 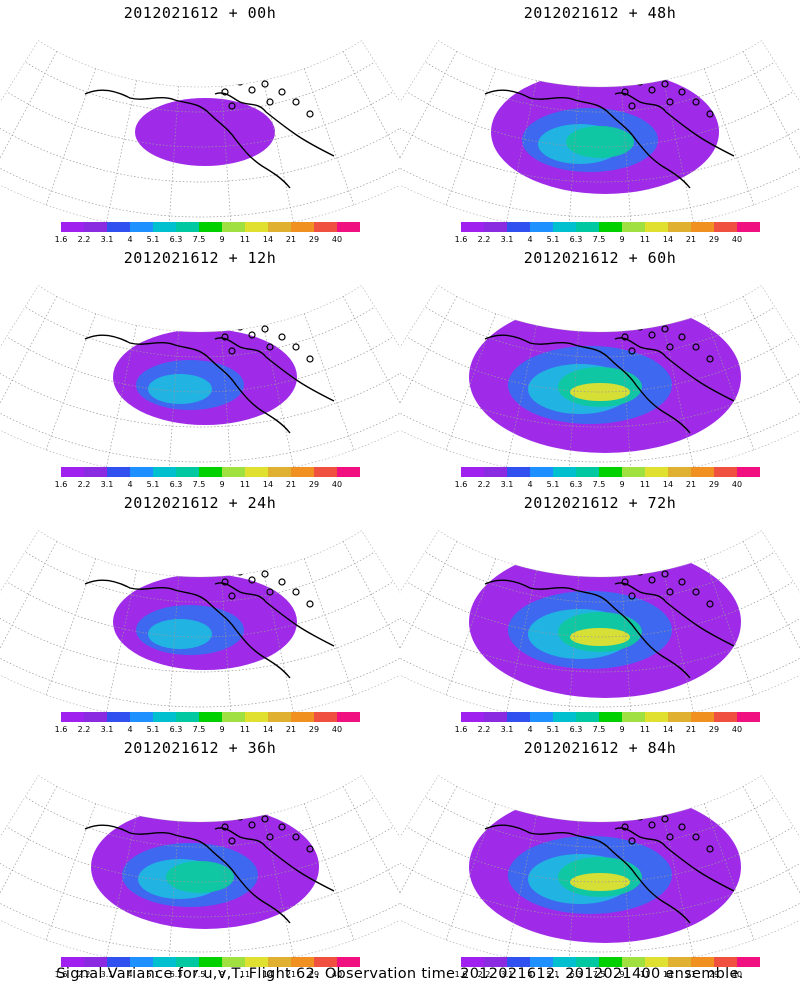 What do you see at coordinates (210, 717) in the screenshot?
I see `colorbar` at bounding box center [210, 717].